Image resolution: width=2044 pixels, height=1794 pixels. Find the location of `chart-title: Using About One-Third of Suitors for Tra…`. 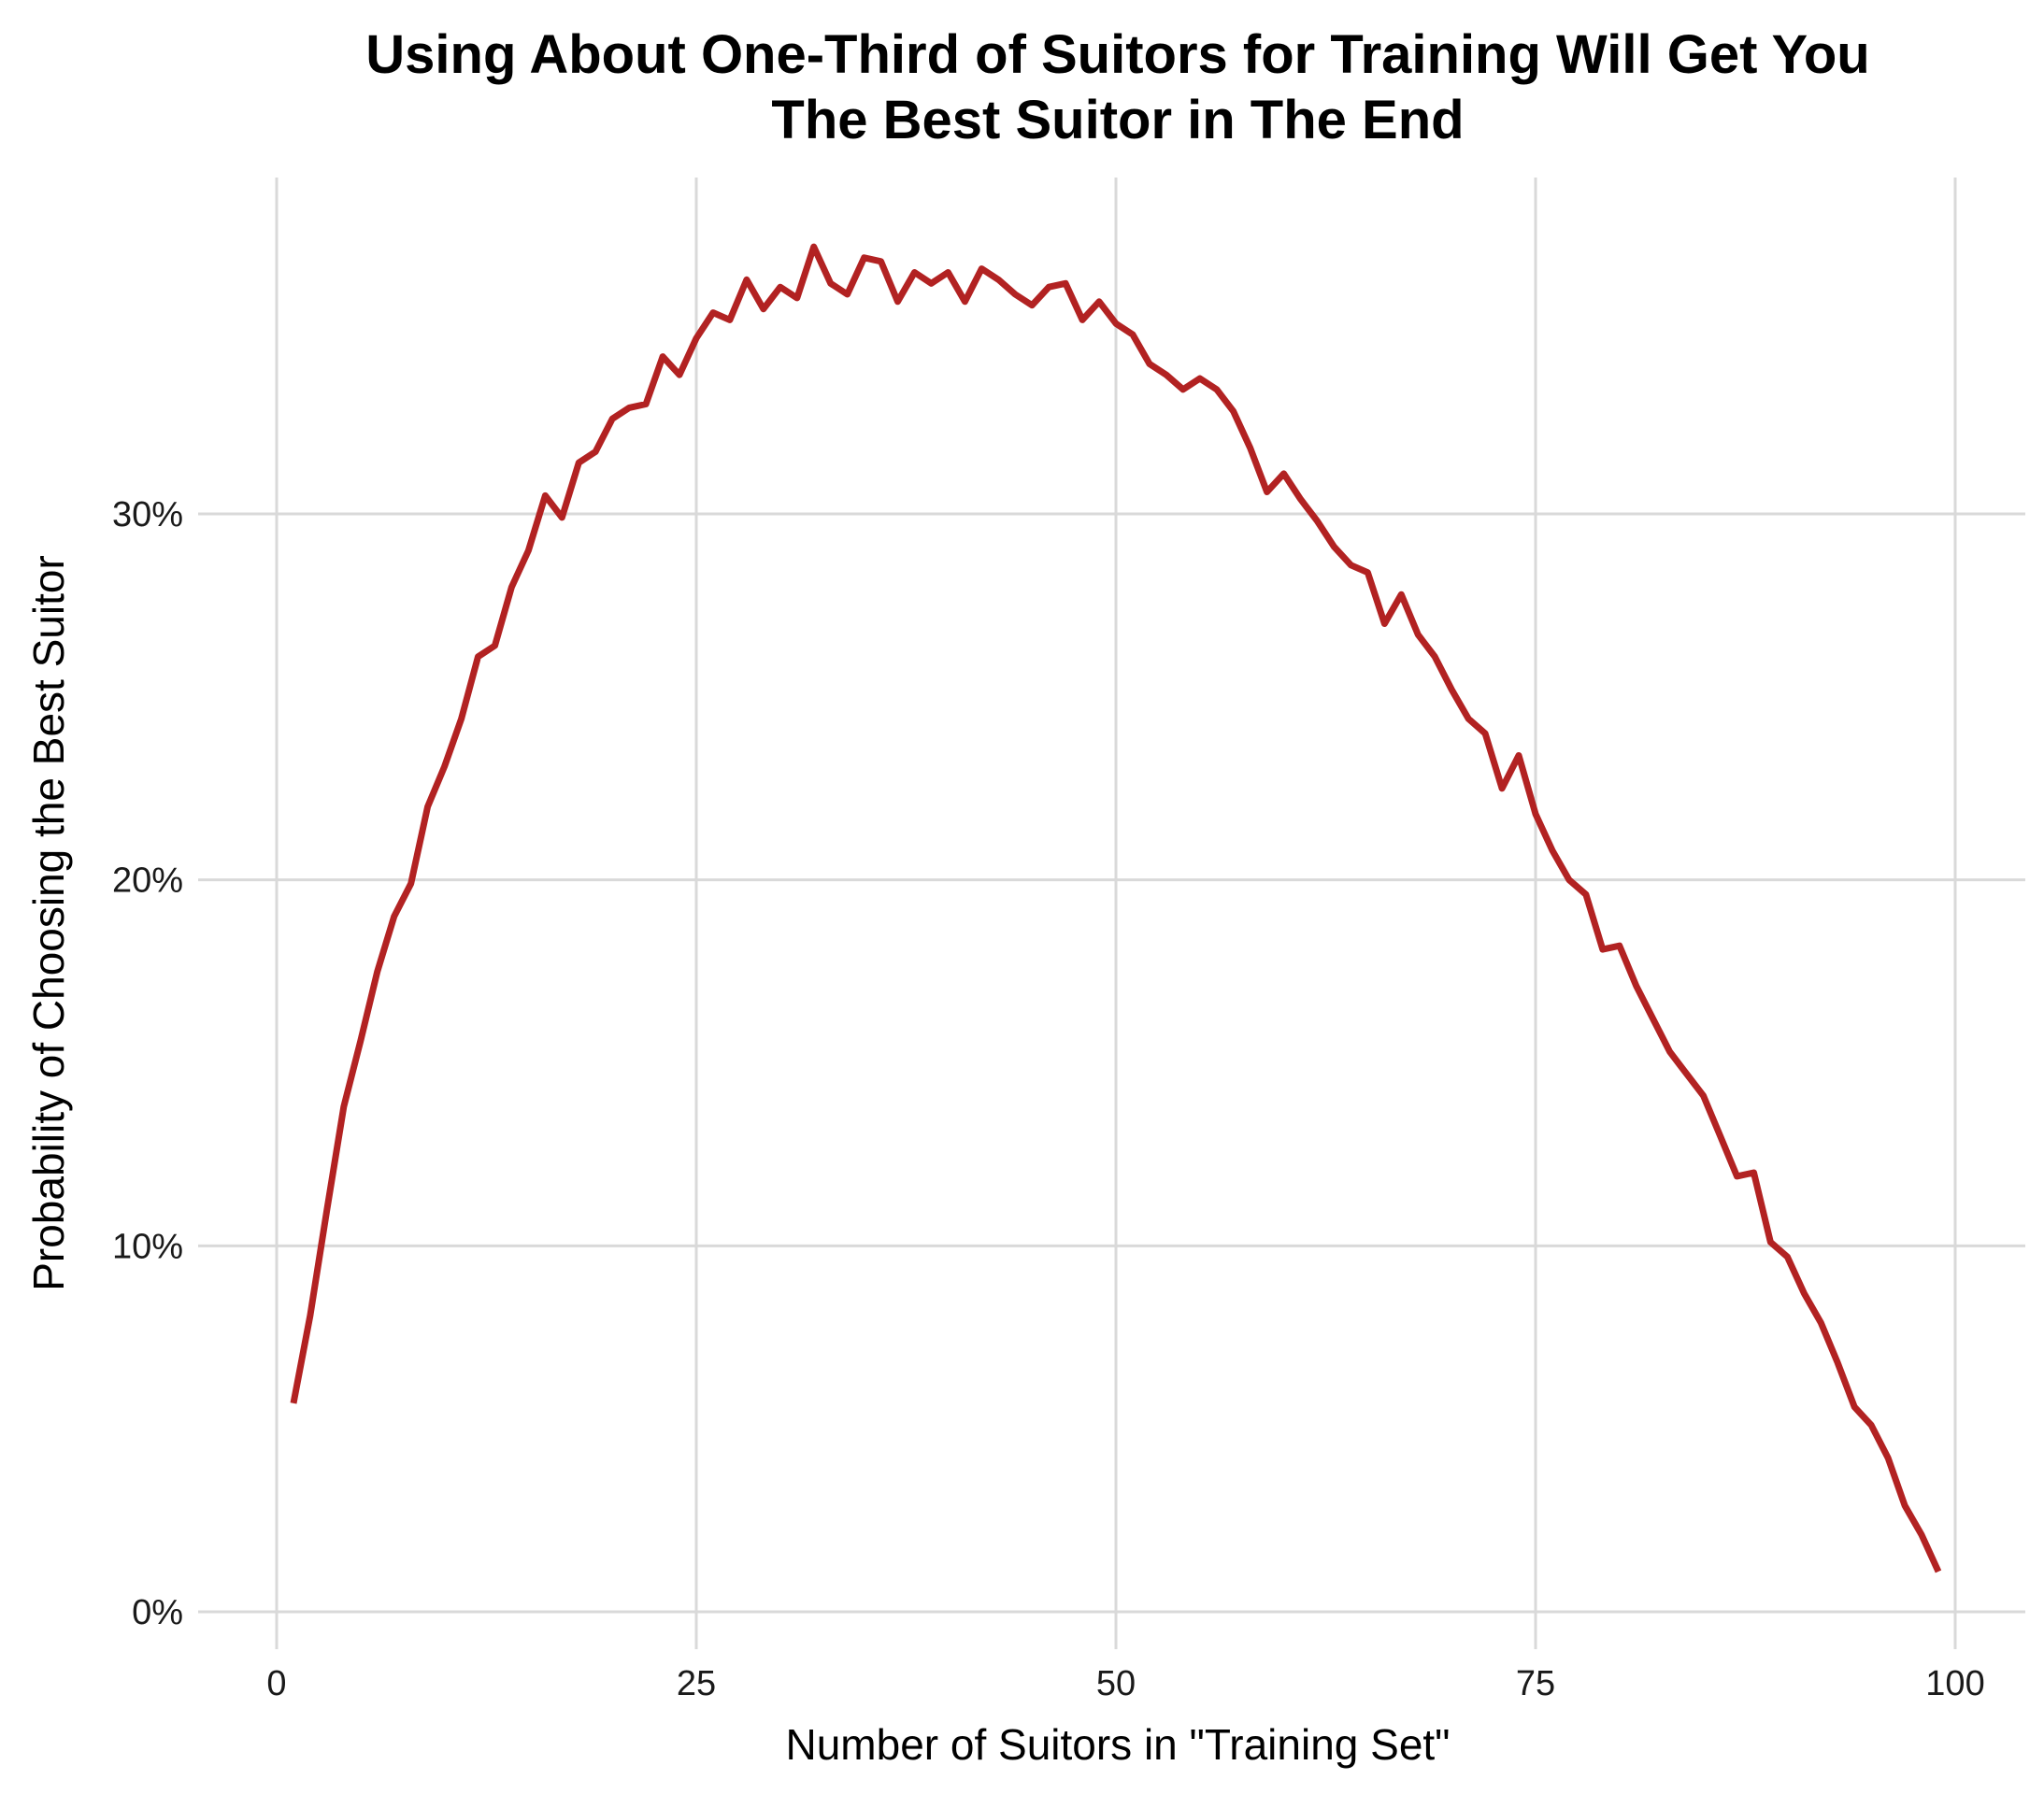

chart-title: Using About One-Third of Suitors for Tra… is located at coordinates (1117, 87).